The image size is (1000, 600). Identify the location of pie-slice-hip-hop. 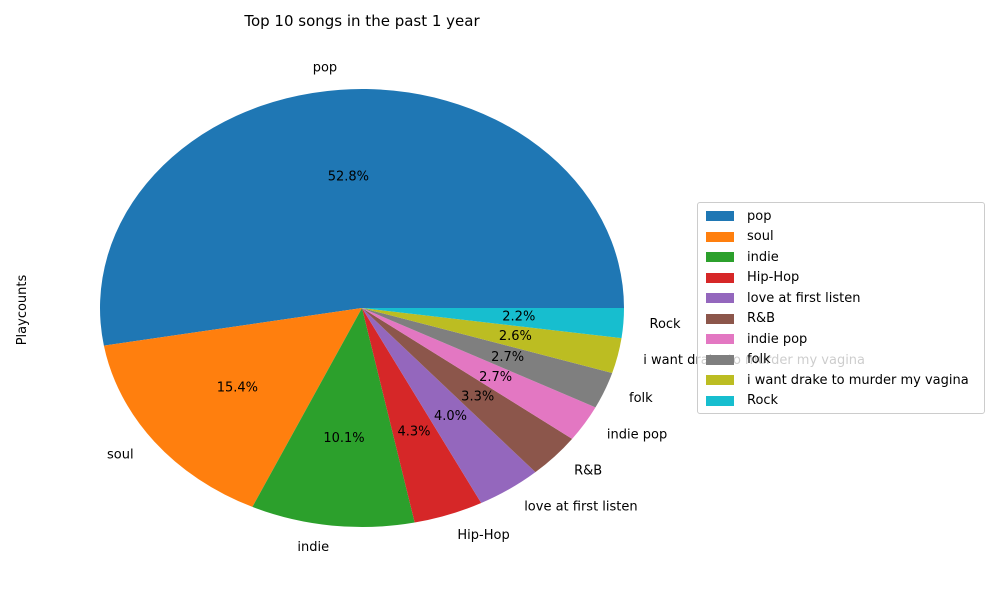
(422, 415).